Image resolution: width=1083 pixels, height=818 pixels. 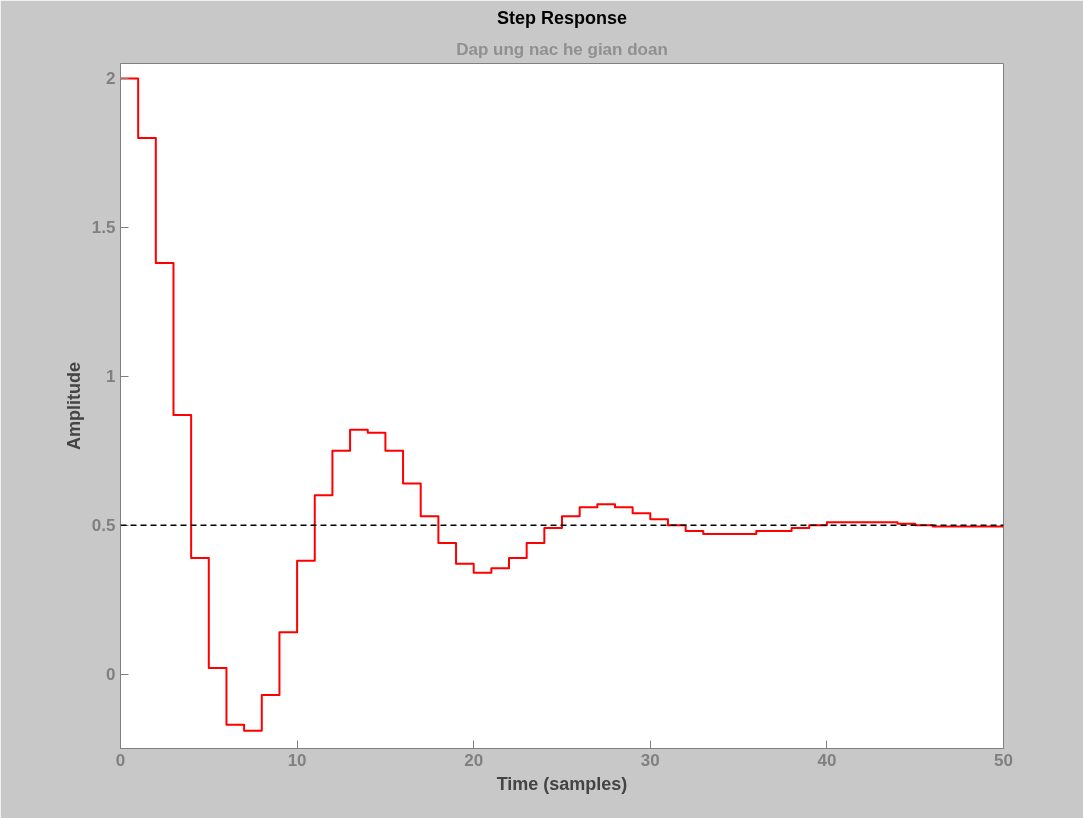 I want to click on x-tick-label: 10, so click(x=297, y=760).